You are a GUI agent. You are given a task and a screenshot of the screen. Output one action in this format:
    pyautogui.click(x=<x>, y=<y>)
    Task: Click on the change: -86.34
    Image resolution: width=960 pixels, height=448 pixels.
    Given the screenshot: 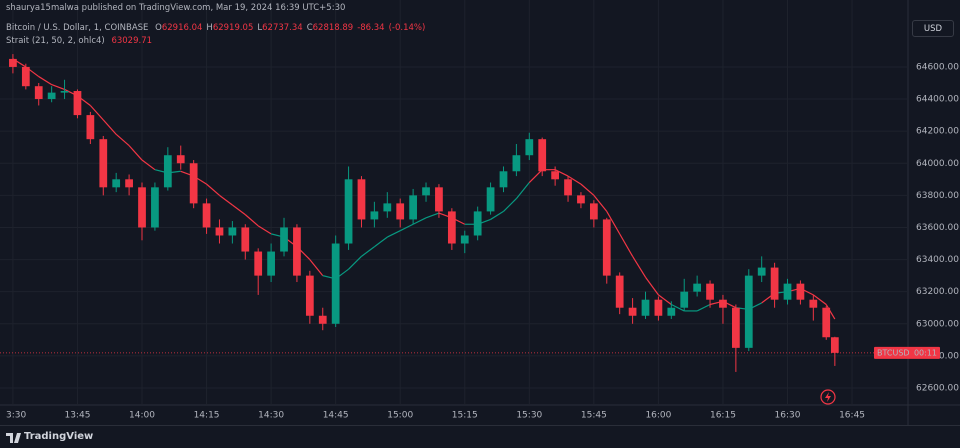 What is the action you would take?
    pyautogui.click(x=371, y=28)
    